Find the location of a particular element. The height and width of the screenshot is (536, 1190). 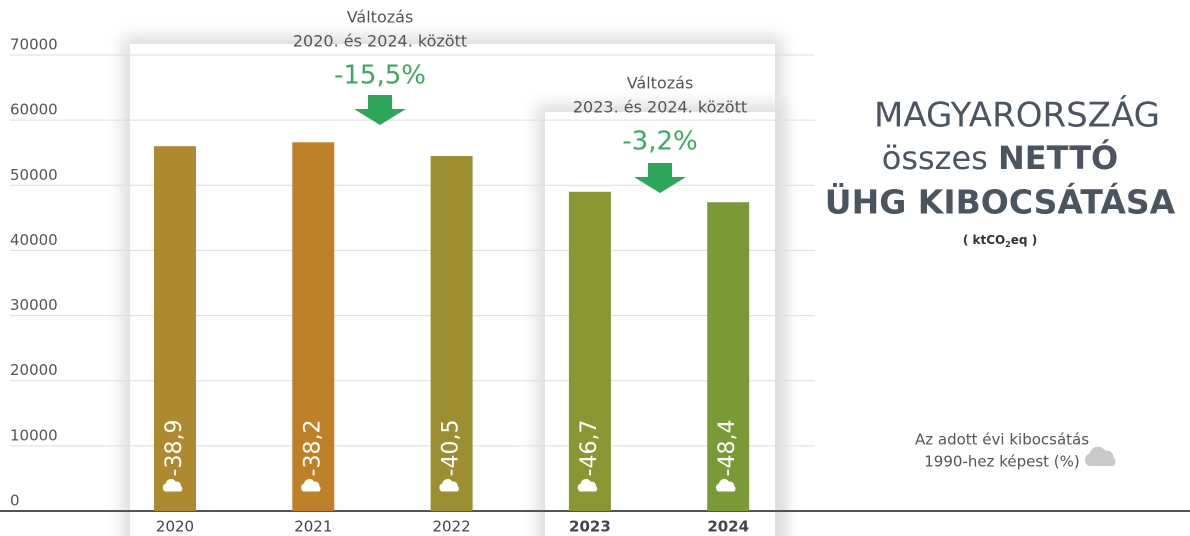

annotation-change: -3,2% is located at coordinates (659, 142).